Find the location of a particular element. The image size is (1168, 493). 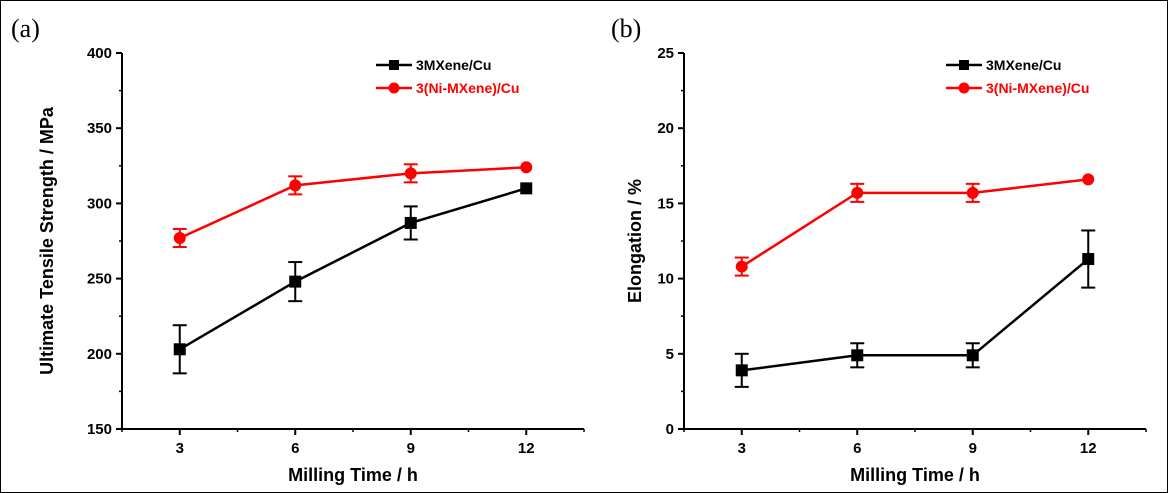

panel-b-y-tick-label: 0 is located at coordinates (670, 429).